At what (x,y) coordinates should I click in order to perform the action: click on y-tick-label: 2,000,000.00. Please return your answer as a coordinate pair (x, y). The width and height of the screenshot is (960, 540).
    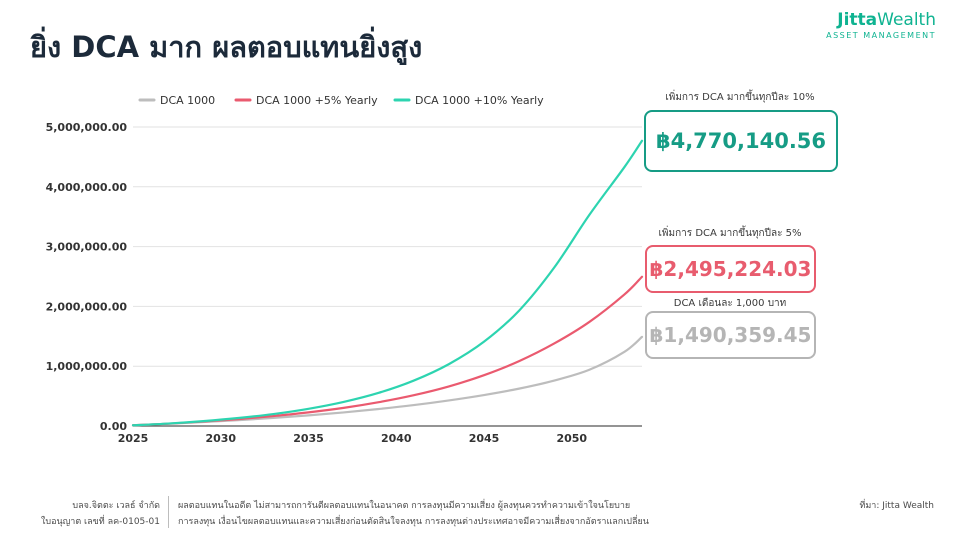
    Looking at the image, I should click on (87, 306).